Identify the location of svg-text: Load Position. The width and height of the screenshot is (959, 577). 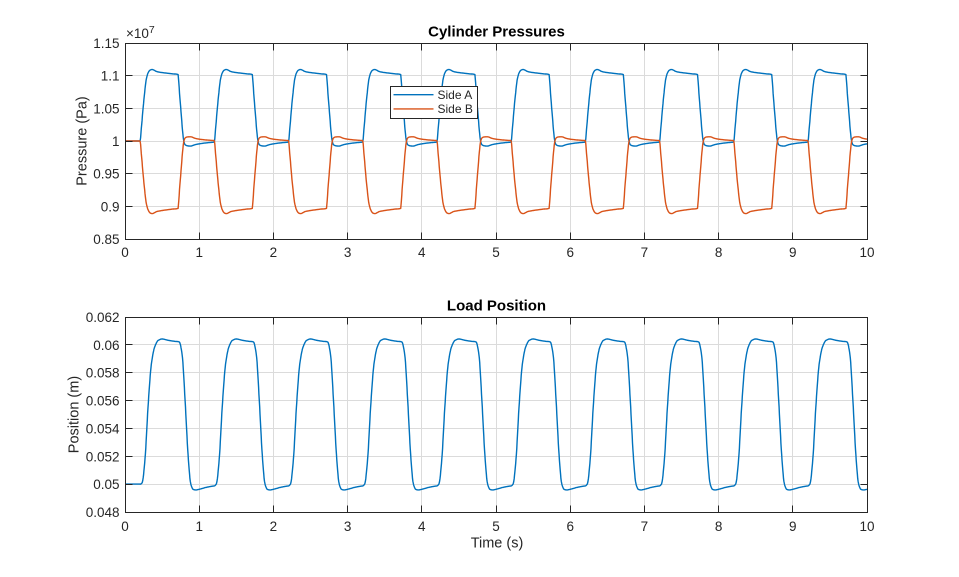
(496, 306).